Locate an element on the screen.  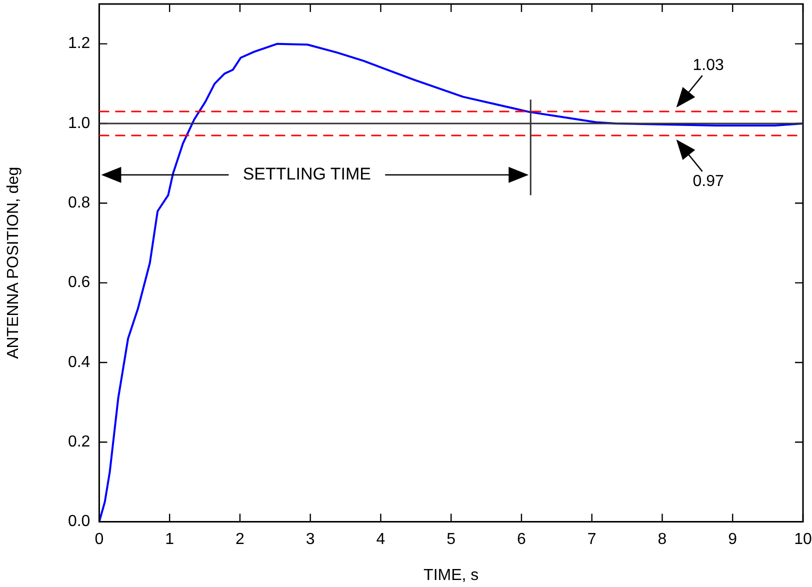
ref-line-label: 1.03 is located at coordinates (708, 65).